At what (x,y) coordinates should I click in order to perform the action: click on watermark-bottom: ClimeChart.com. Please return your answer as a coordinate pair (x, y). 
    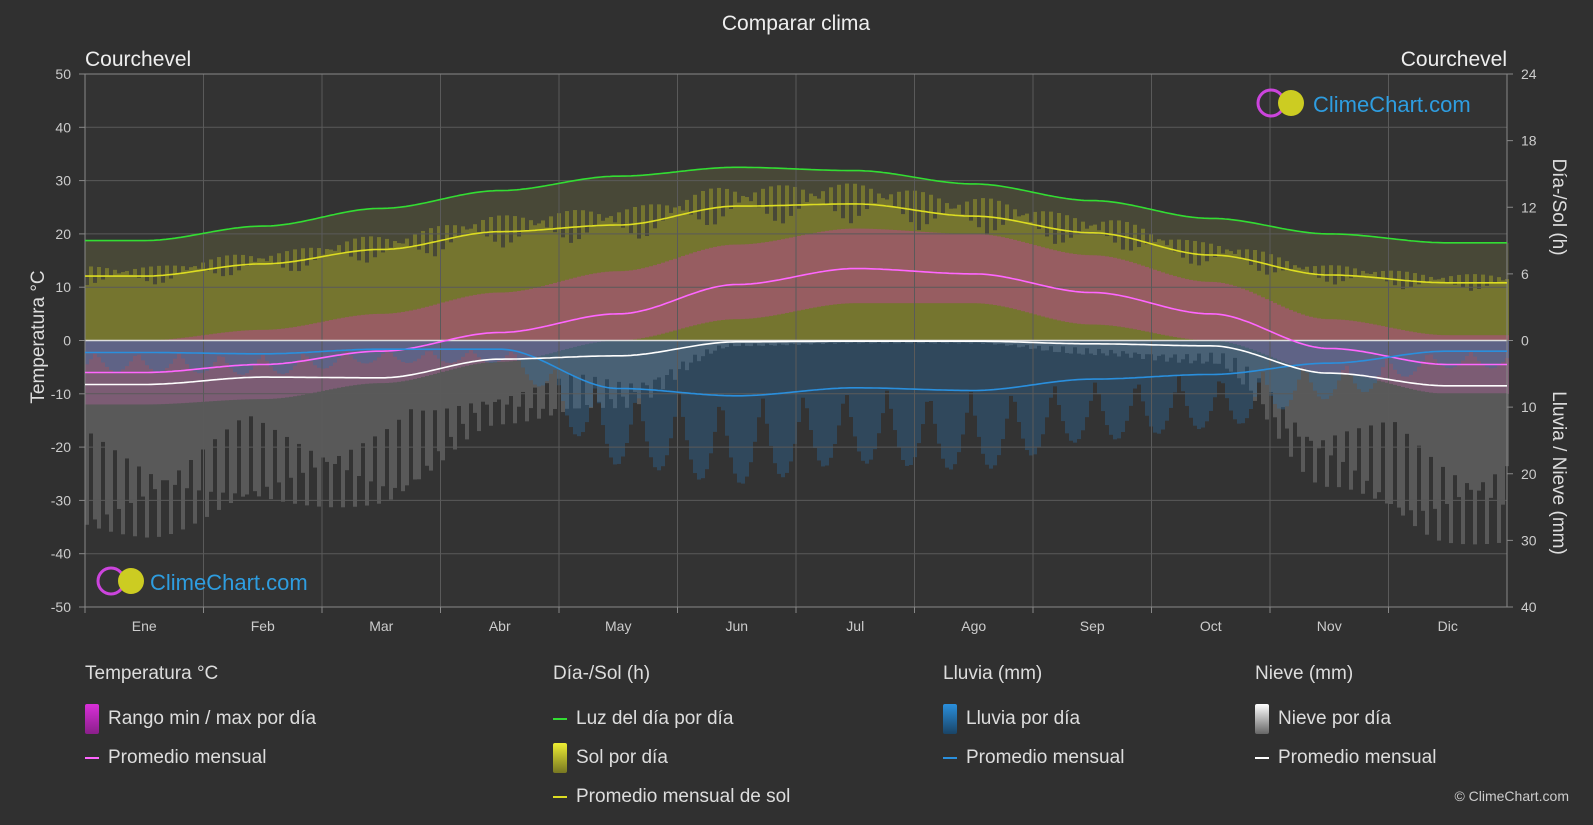
    Looking at the image, I should click on (202, 581).